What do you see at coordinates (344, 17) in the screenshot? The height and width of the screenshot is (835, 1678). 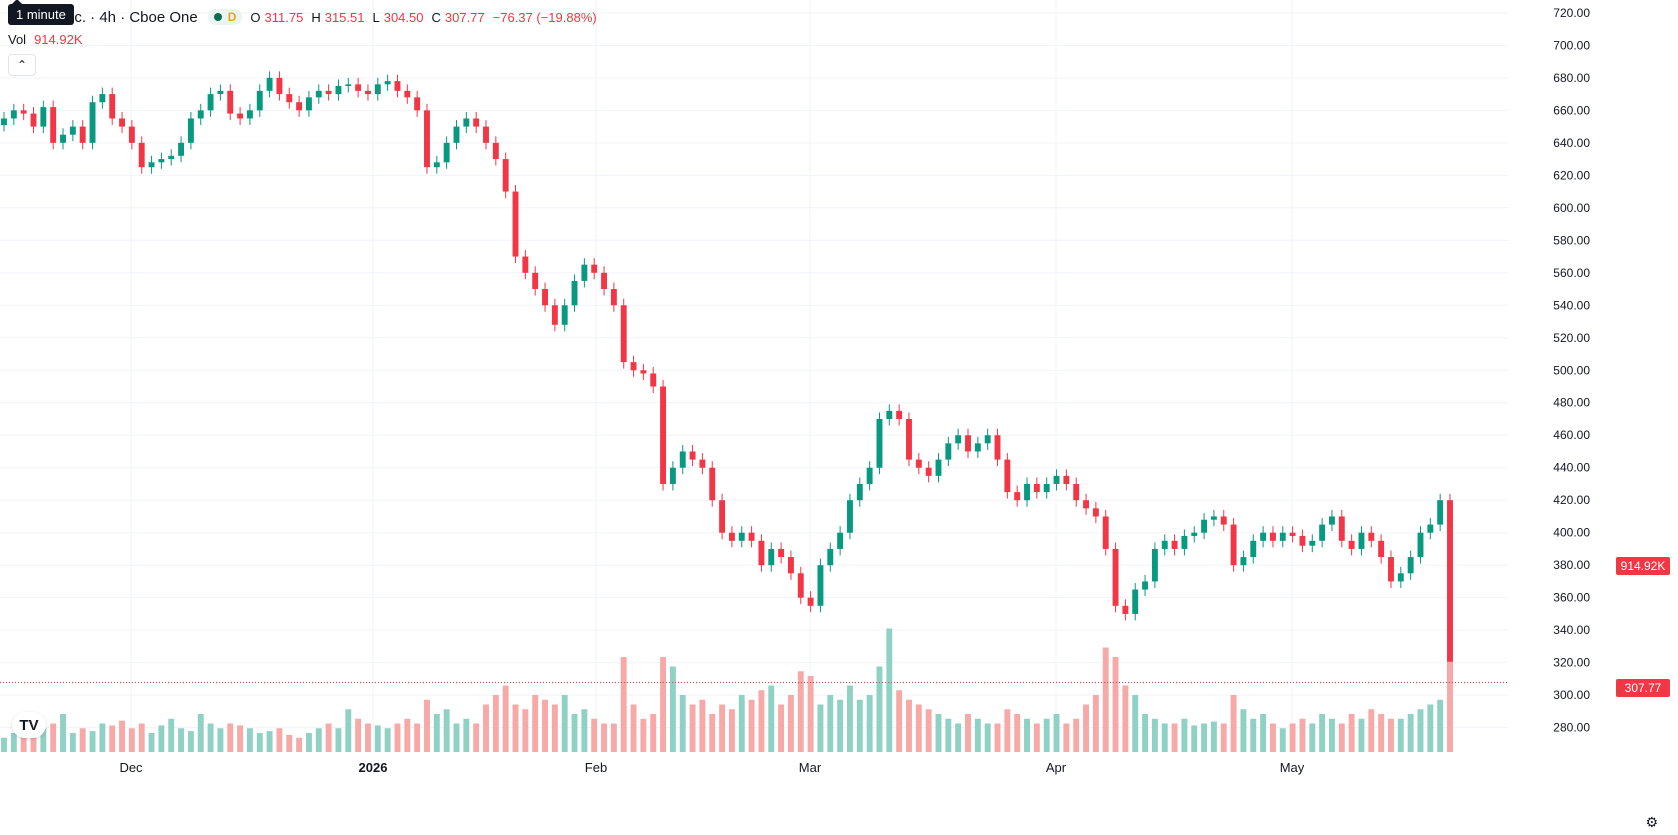 I see `high-value: 315.51` at bounding box center [344, 17].